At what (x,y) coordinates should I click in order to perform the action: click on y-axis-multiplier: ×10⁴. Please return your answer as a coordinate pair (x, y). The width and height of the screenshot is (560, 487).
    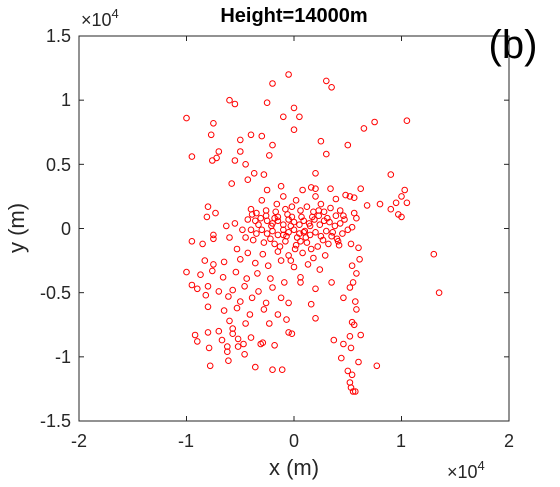
    Looking at the image, I should click on (100, 18).